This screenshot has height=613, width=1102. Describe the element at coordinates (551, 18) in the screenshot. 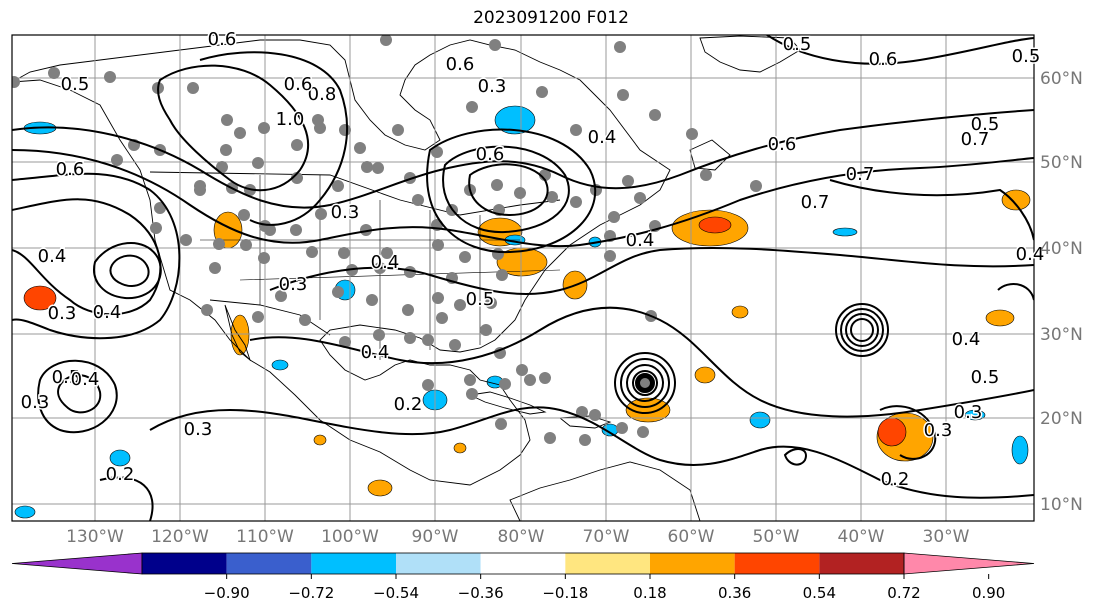

I see `map-title: 2023091200 F012` at that location.